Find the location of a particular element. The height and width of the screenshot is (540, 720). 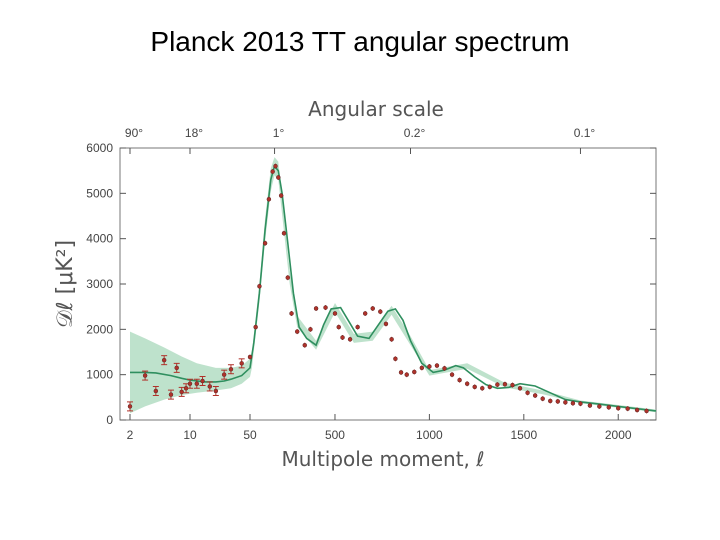

x-tick-label: 500 is located at coordinates (335, 435).